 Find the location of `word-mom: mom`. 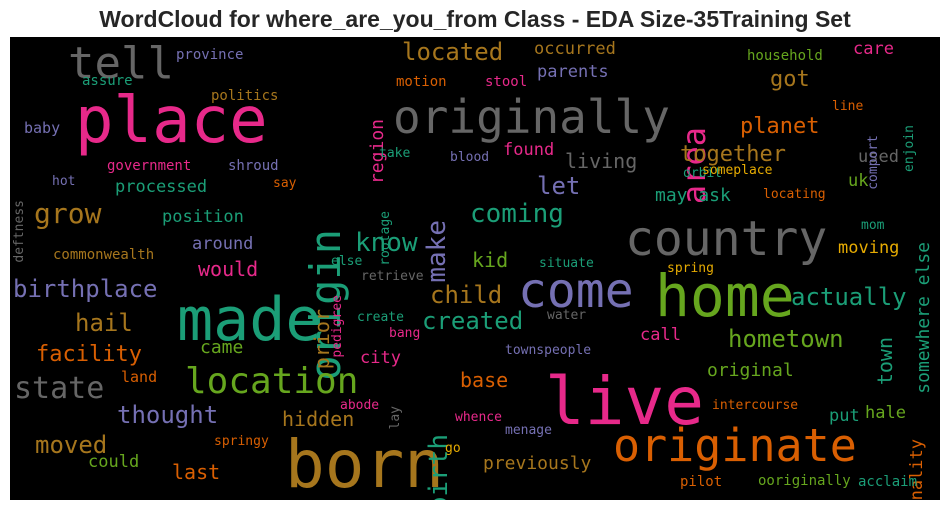

word-mom: mom is located at coordinates (873, 225).